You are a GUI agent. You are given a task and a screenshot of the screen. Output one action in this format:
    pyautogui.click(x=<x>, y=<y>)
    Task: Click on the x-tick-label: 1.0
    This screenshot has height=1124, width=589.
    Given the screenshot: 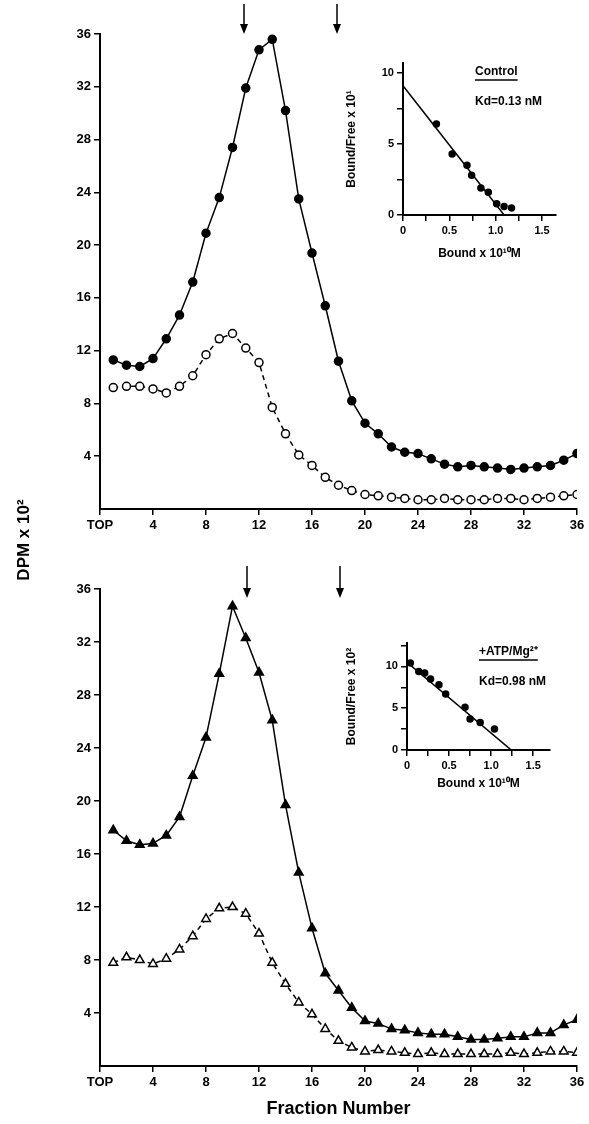 What is the action you would take?
    pyautogui.click(x=491, y=764)
    